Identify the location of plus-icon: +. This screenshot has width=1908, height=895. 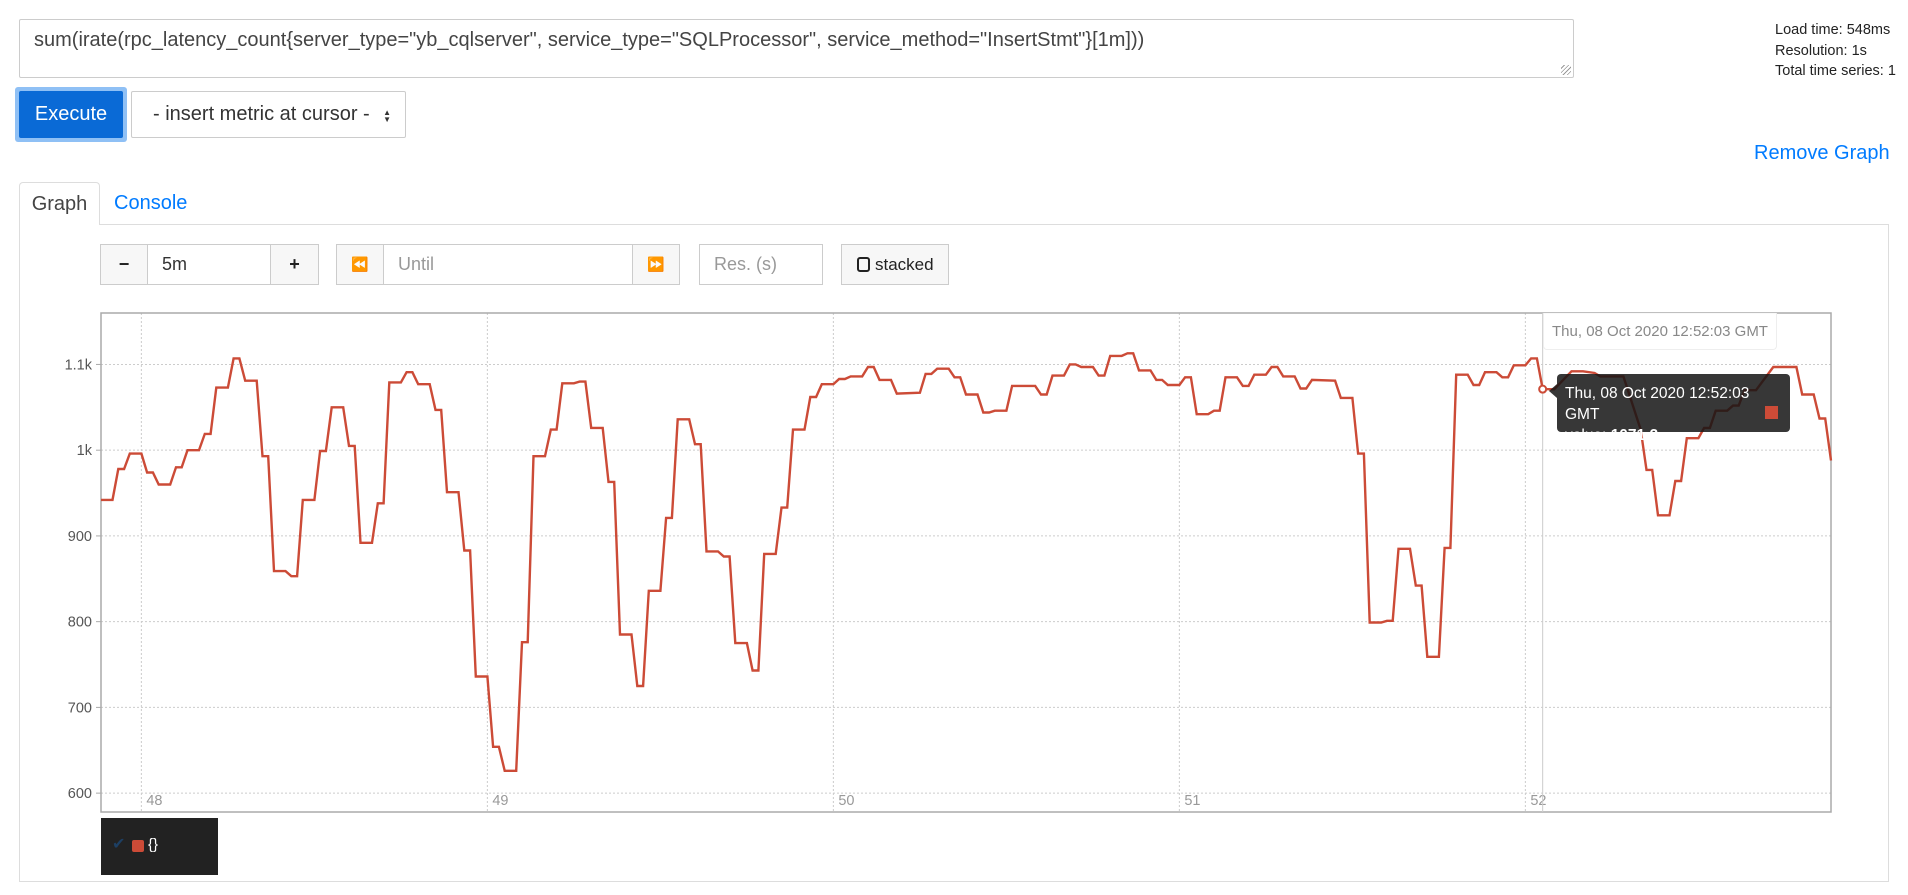
(294, 264).